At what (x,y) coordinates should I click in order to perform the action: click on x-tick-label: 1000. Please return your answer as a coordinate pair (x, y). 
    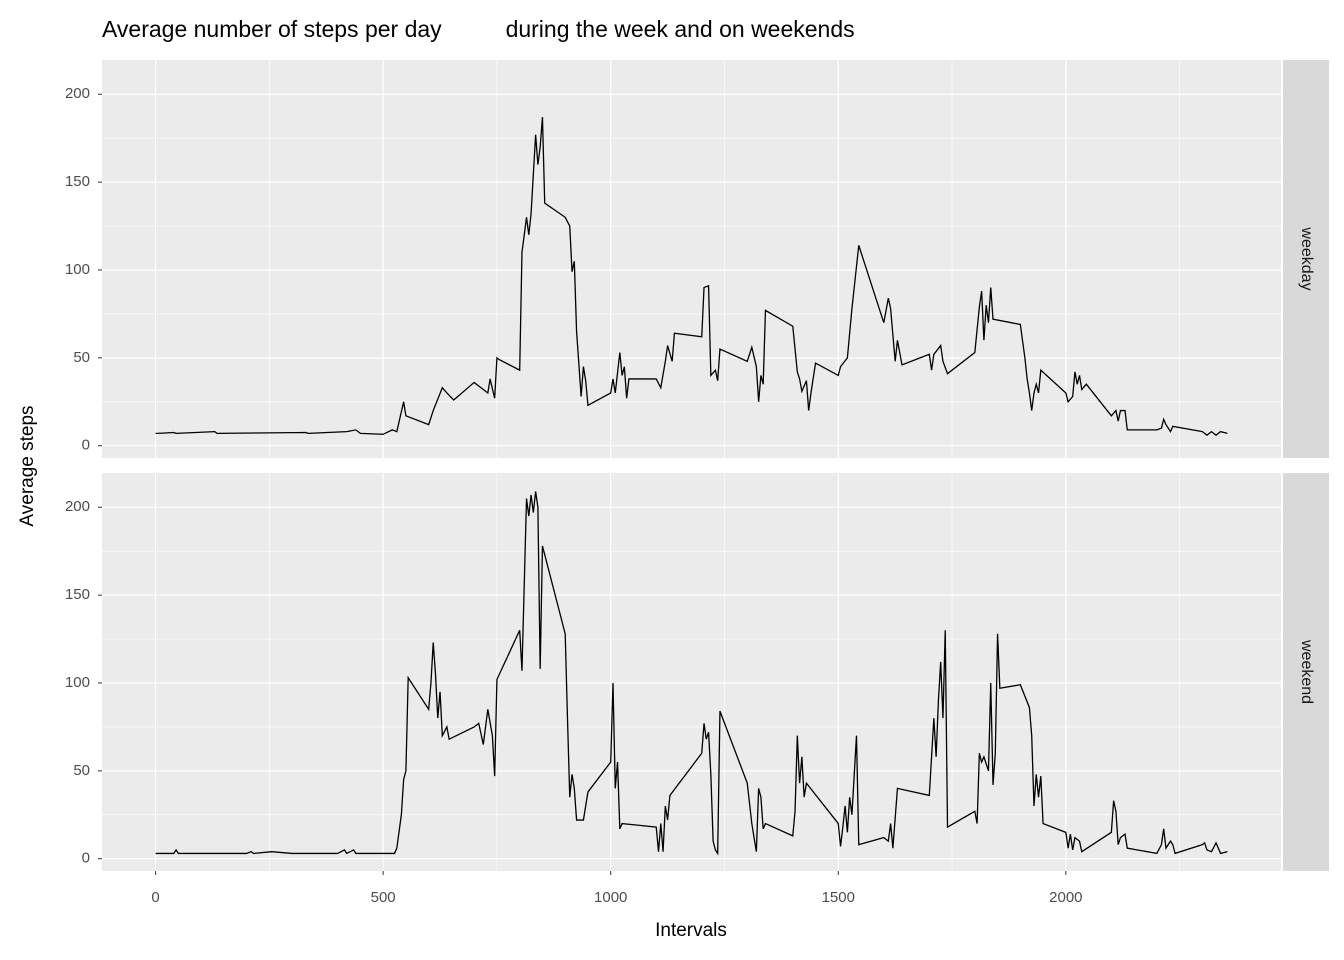
    Looking at the image, I should click on (610, 897).